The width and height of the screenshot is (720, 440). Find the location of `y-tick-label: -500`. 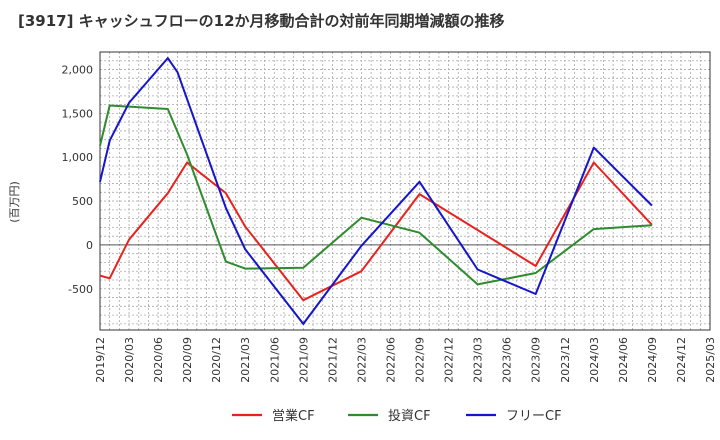

y-tick-label: -500 is located at coordinates (80, 289).